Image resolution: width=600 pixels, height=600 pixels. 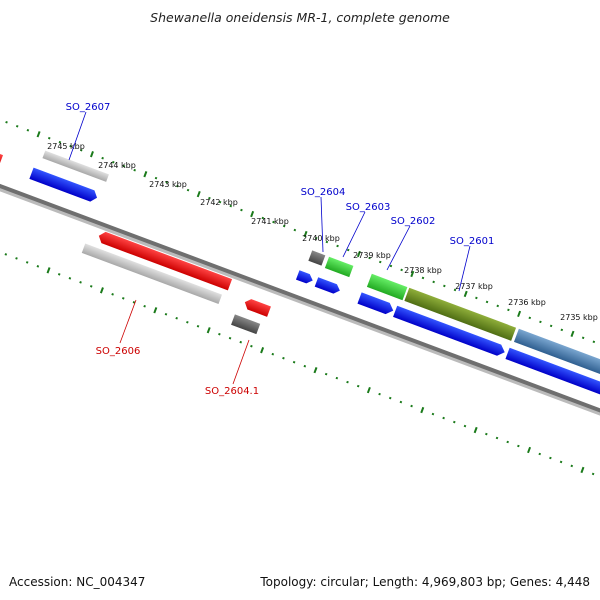 I want to click on scale-label: 2739 kbp, so click(x=372, y=255).